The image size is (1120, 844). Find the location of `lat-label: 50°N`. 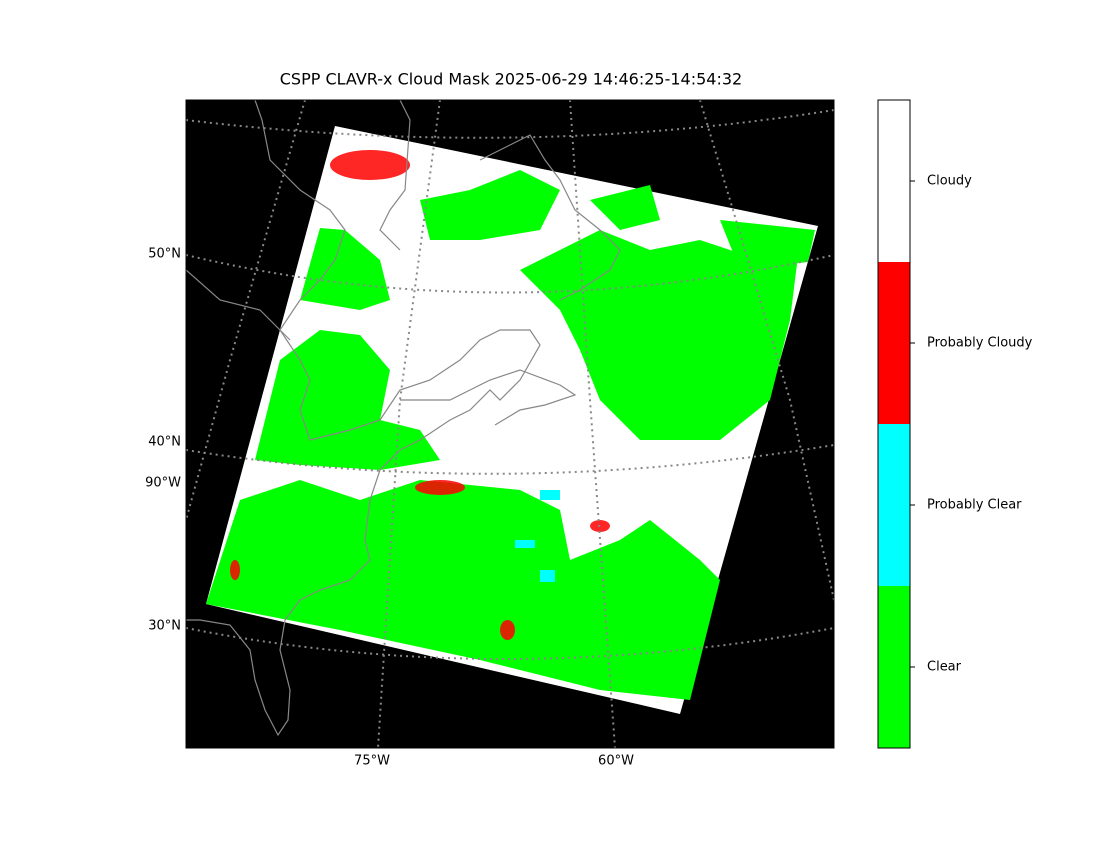

lat-label: 50°N is located at coordinates (164, 254).